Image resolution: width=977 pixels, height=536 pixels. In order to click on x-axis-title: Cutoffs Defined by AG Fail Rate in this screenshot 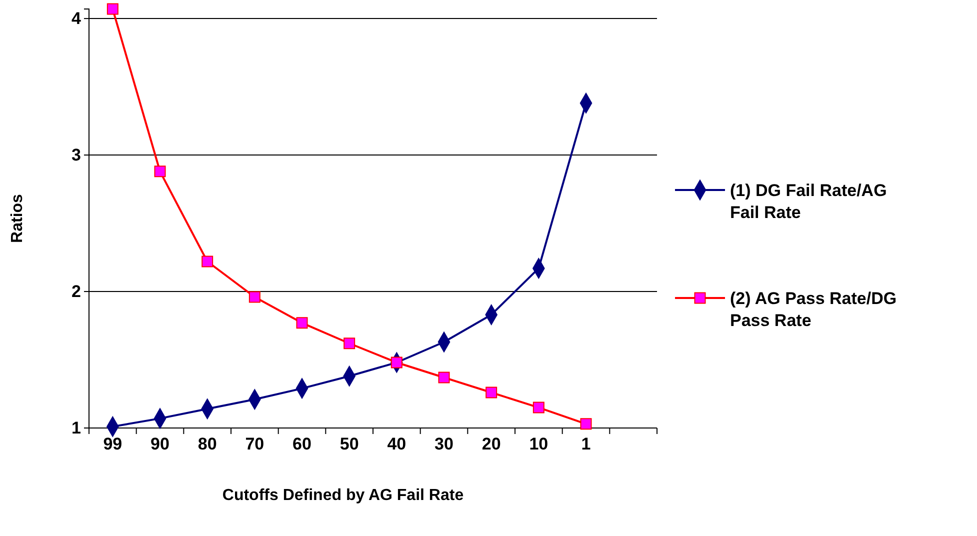, I will do `click(343, 495)`.